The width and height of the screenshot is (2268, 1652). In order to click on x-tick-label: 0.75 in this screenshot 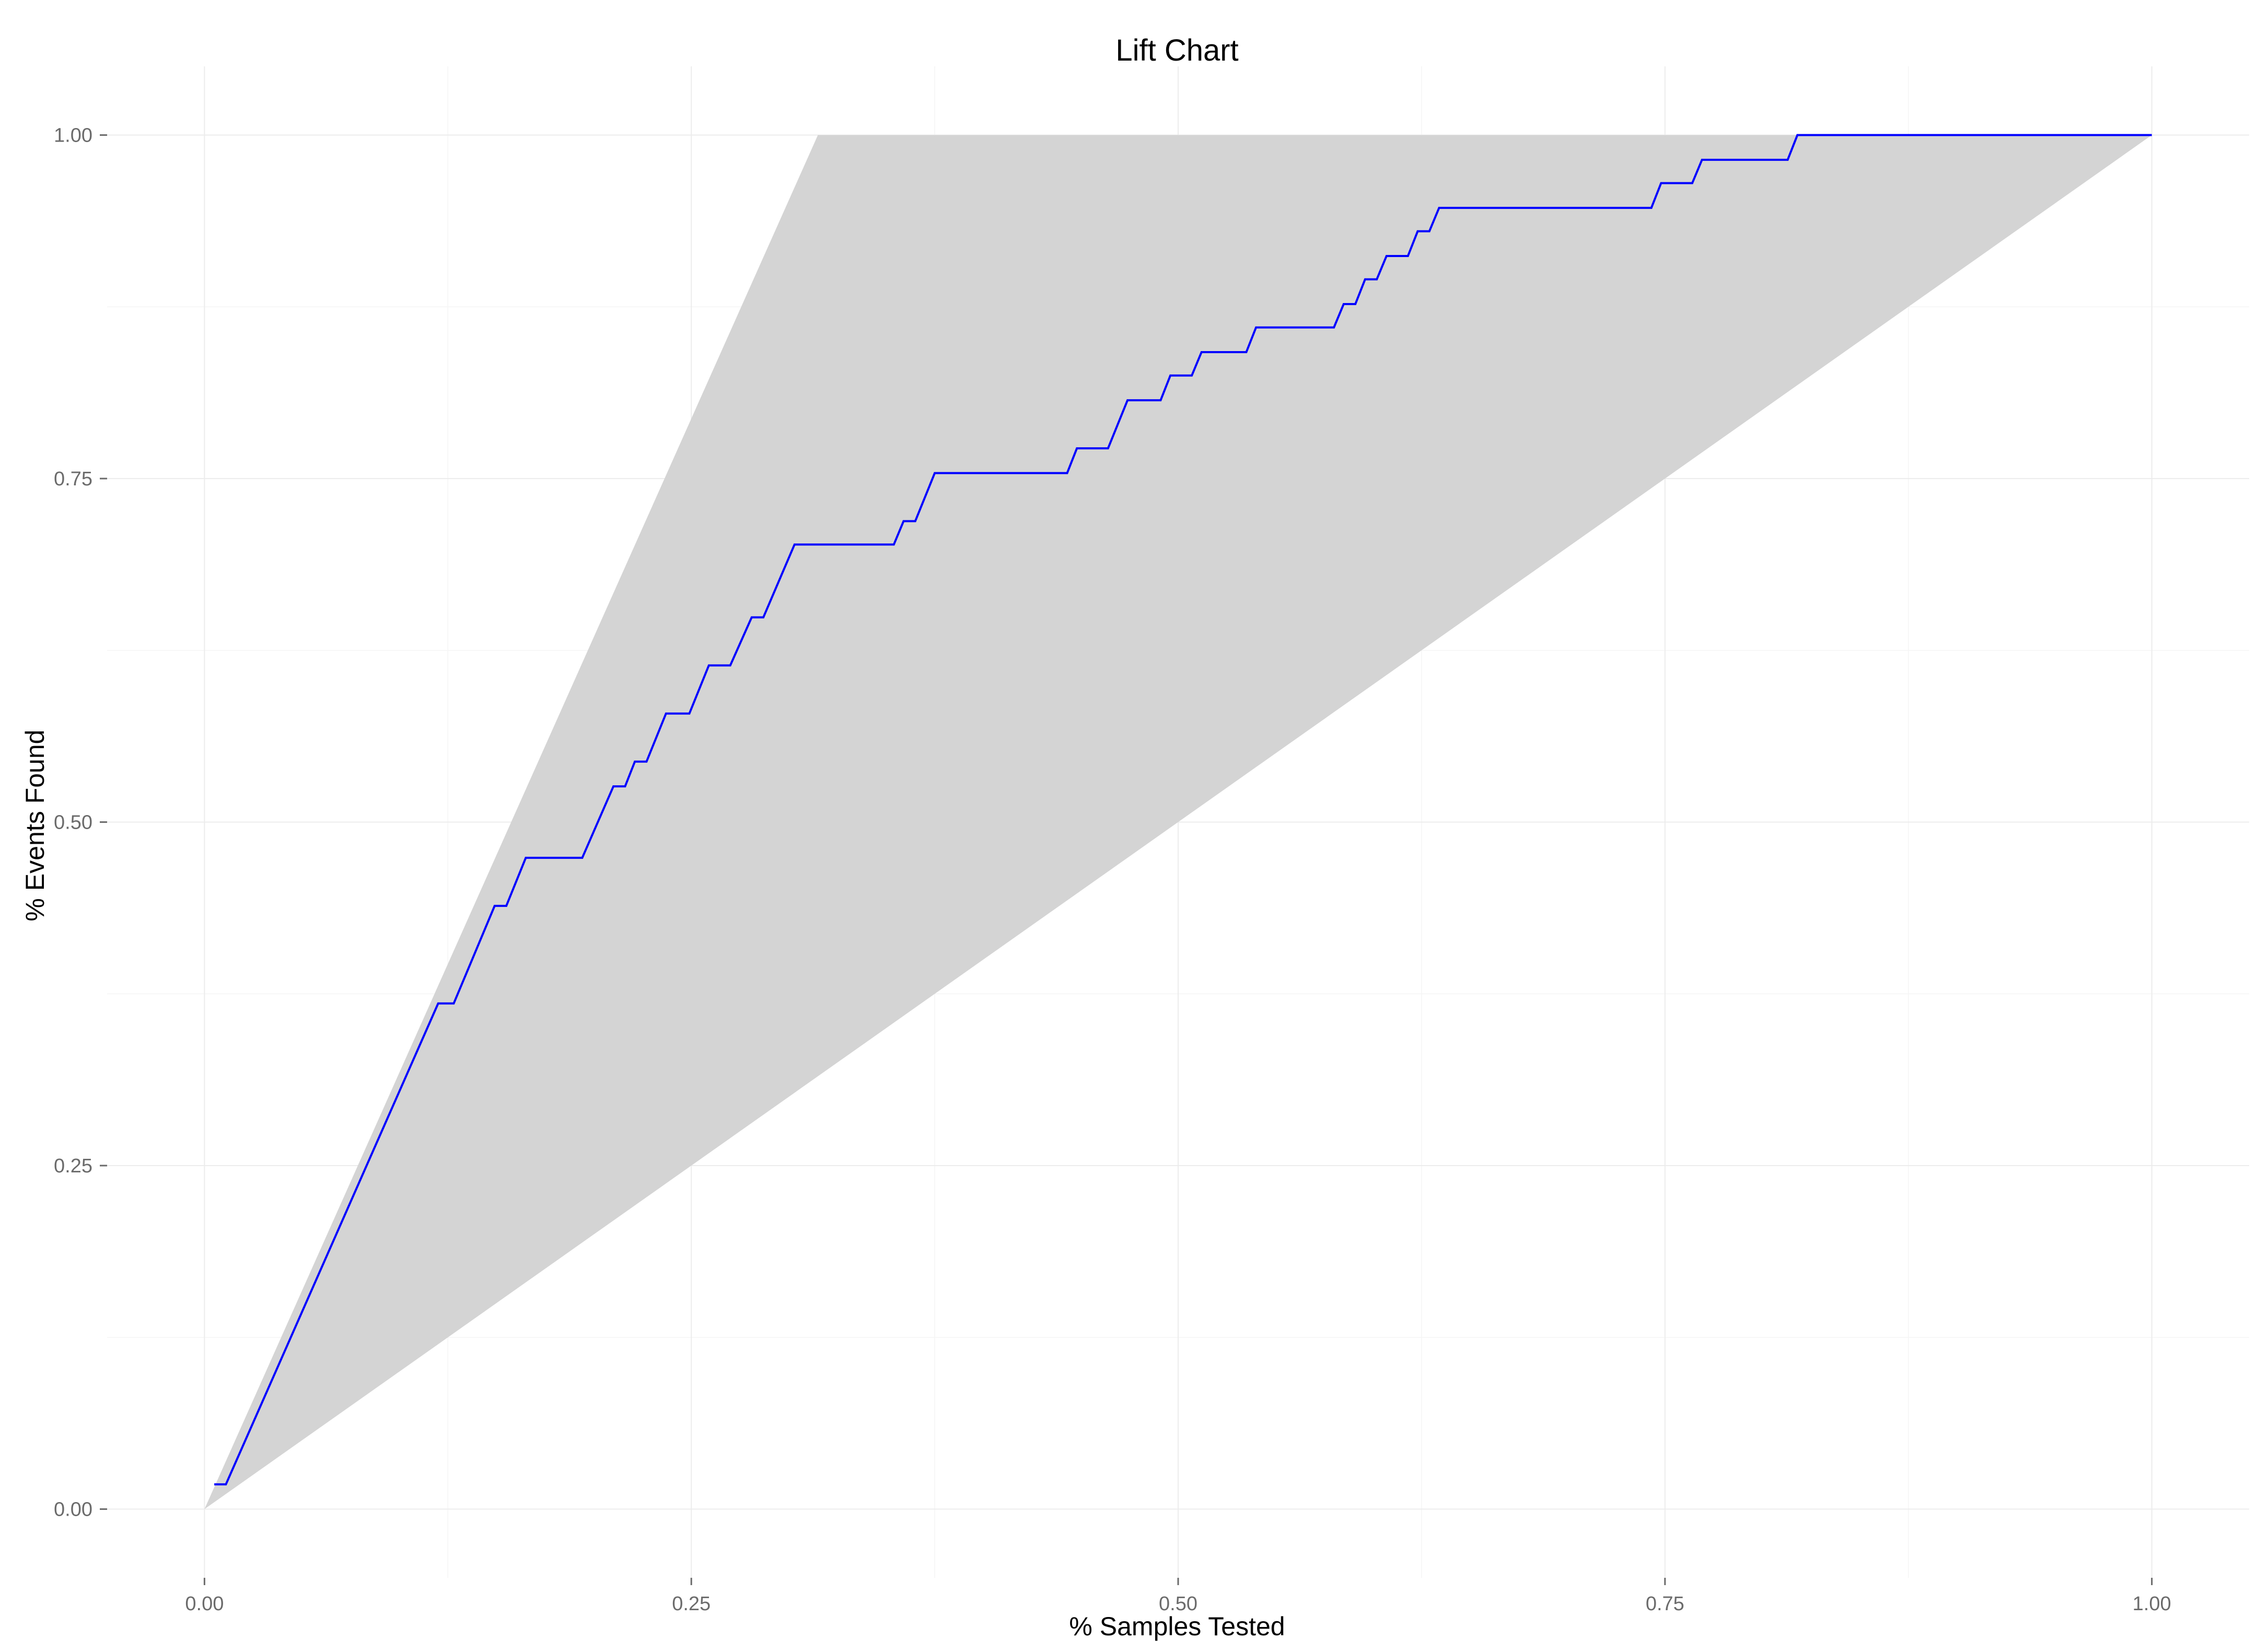, I will do `click(1665, 1604)`.